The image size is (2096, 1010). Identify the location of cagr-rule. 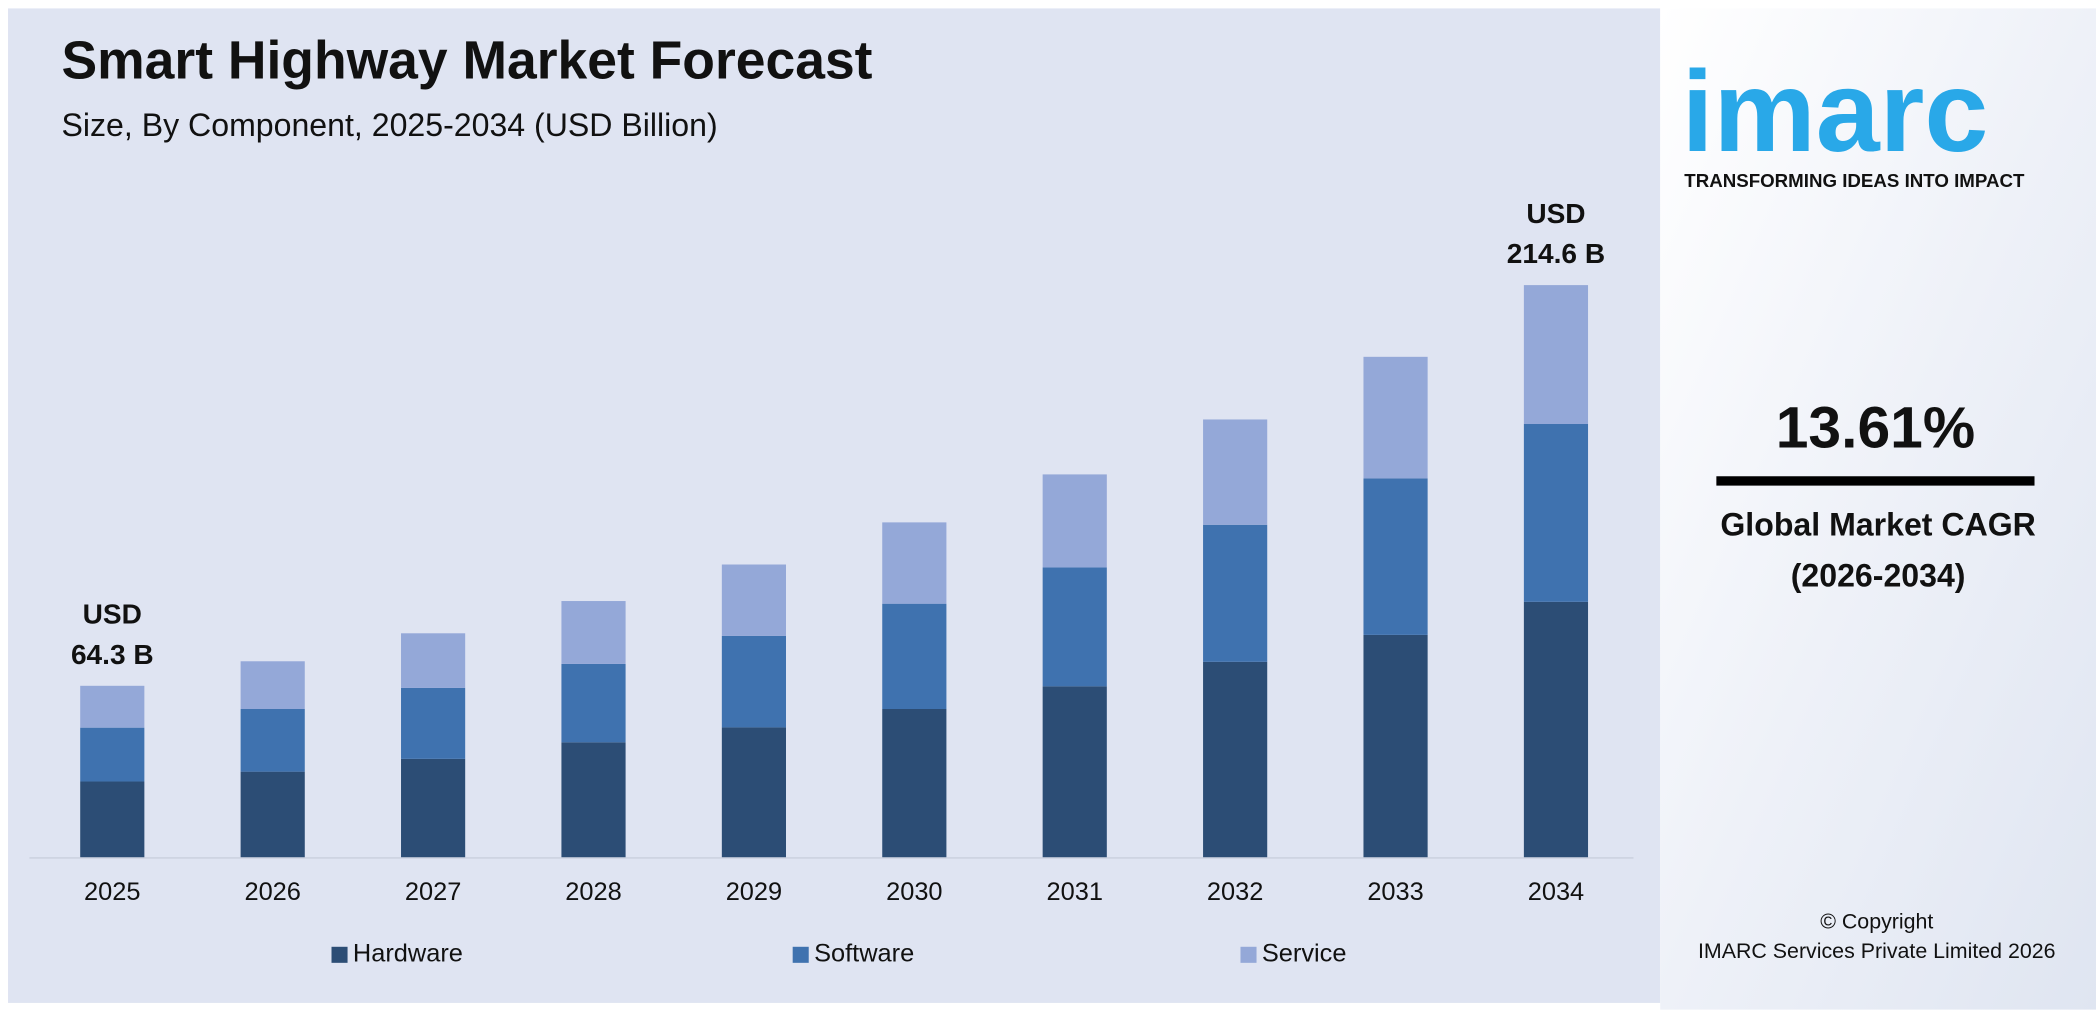
(1875, 481).